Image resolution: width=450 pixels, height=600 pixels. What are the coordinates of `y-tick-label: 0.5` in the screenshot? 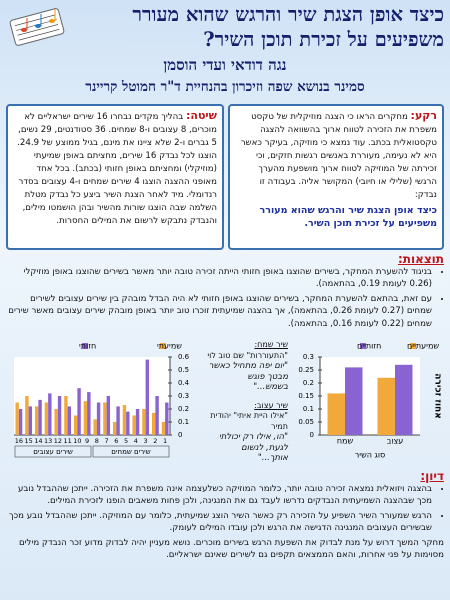 It's located at (183, 370).